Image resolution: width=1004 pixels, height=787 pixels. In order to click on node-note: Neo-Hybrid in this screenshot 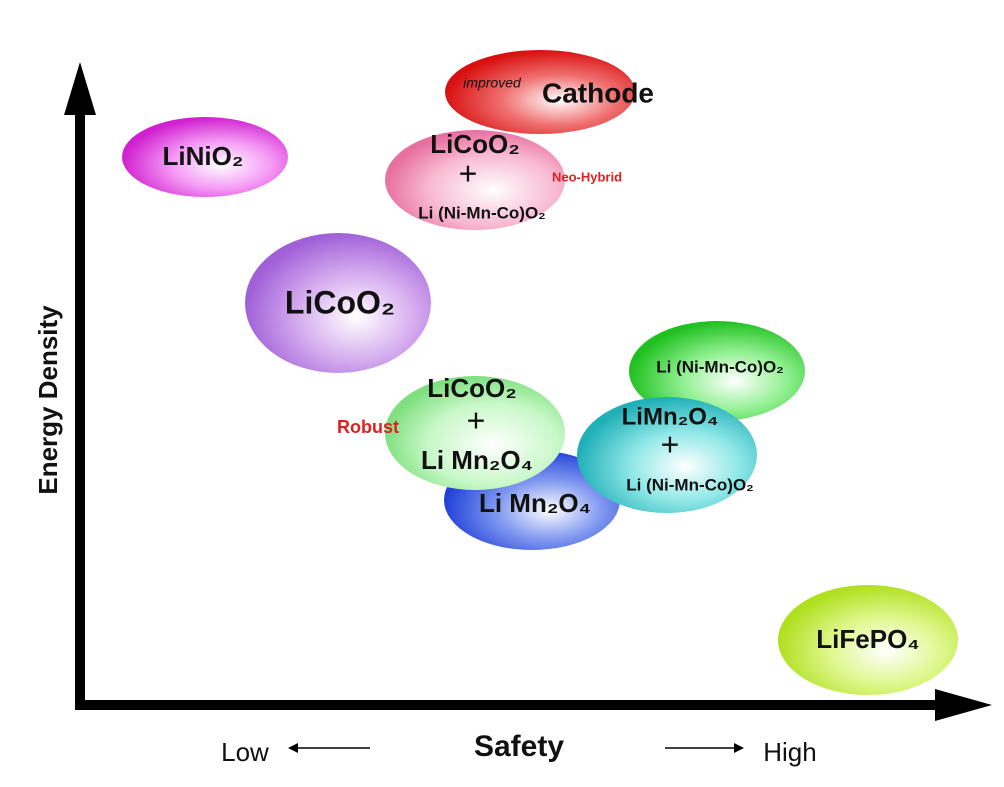, I will do `click(587, 176)`.